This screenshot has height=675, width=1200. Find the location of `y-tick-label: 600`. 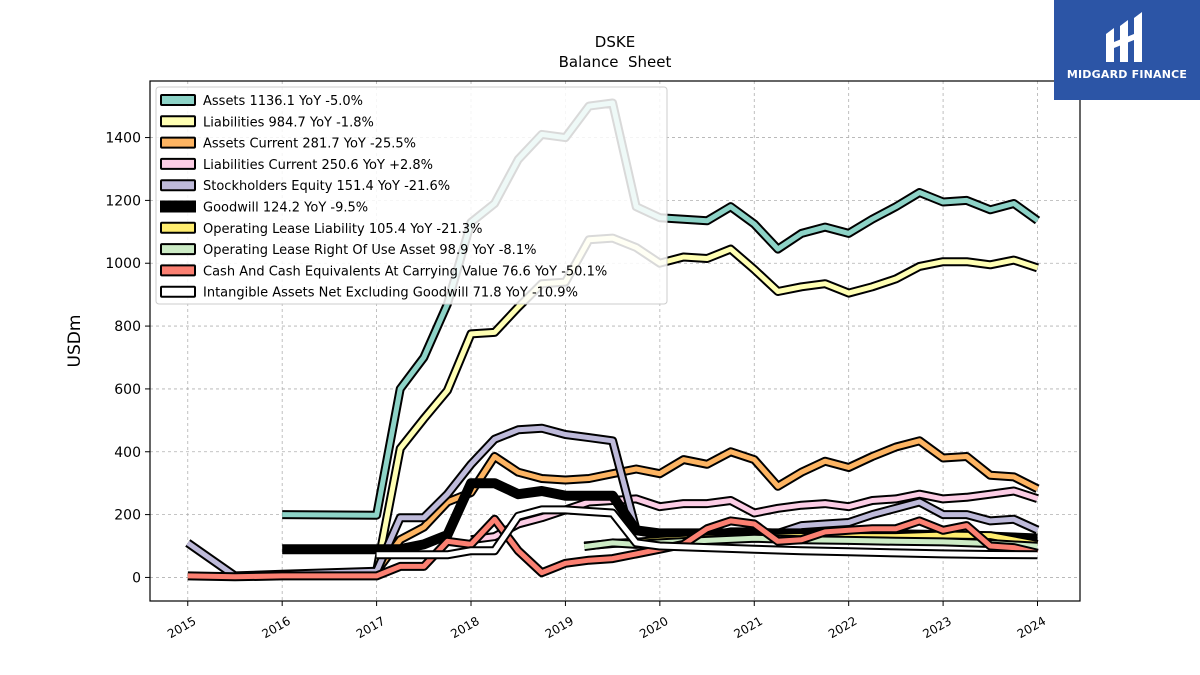

y-tick-label: 600 is located at coordinates (127, 390).